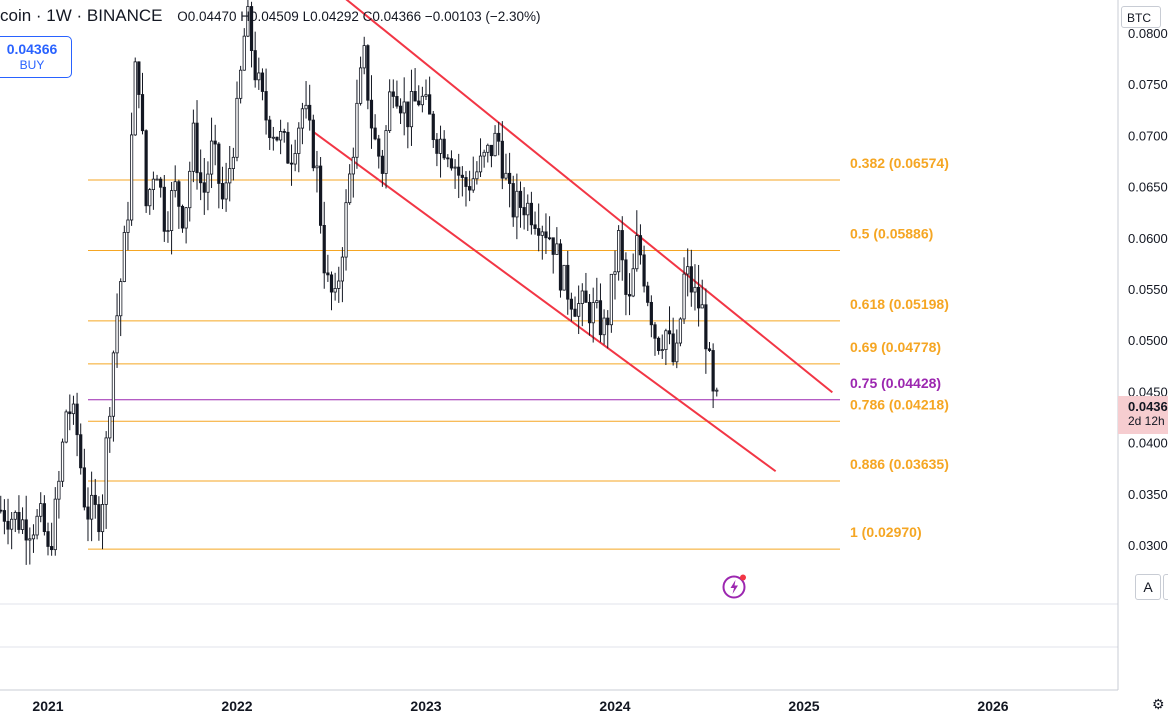 The width and height of the screenshot is (1168, 723). What do you see at coordinates (1141, 17) in the screenshot?
I see `currency-button: BTC` at bounding box center [1141, 17].